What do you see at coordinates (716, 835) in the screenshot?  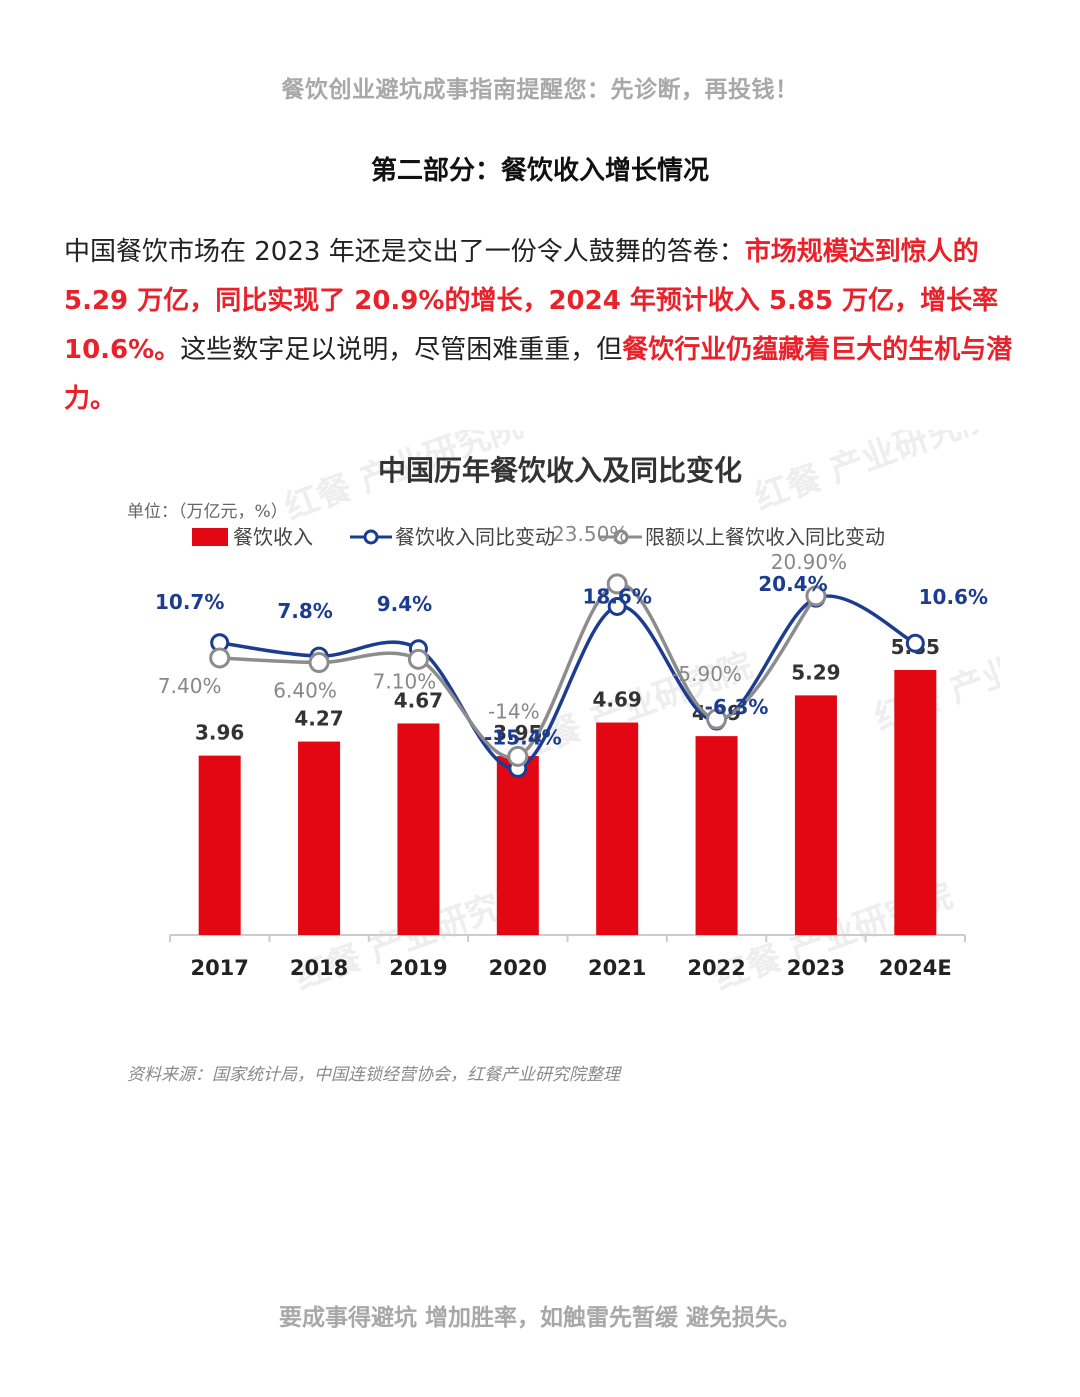 I see `revenue-bar-2022` at bounding box center [716, 835].